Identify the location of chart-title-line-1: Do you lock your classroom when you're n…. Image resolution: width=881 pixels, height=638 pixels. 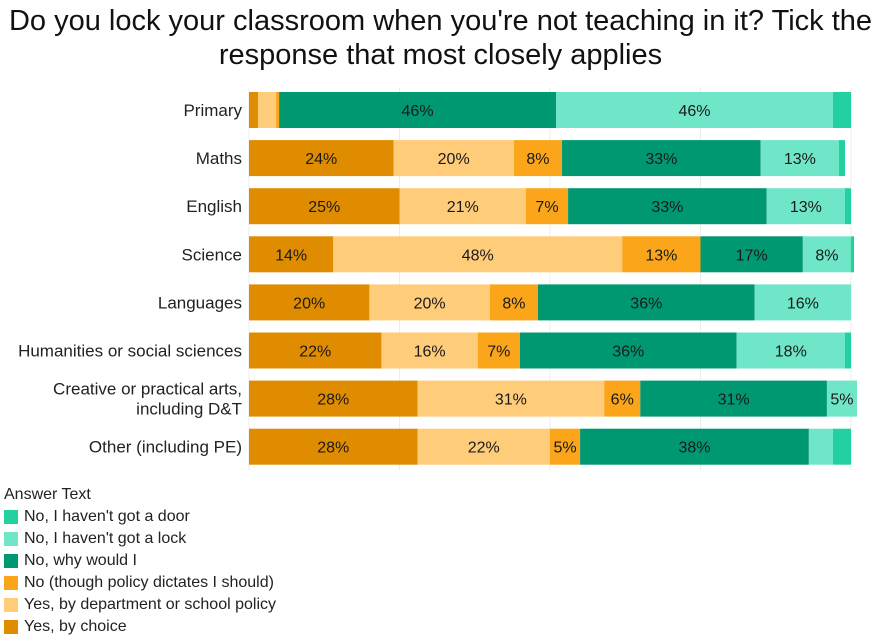
(440, 21).